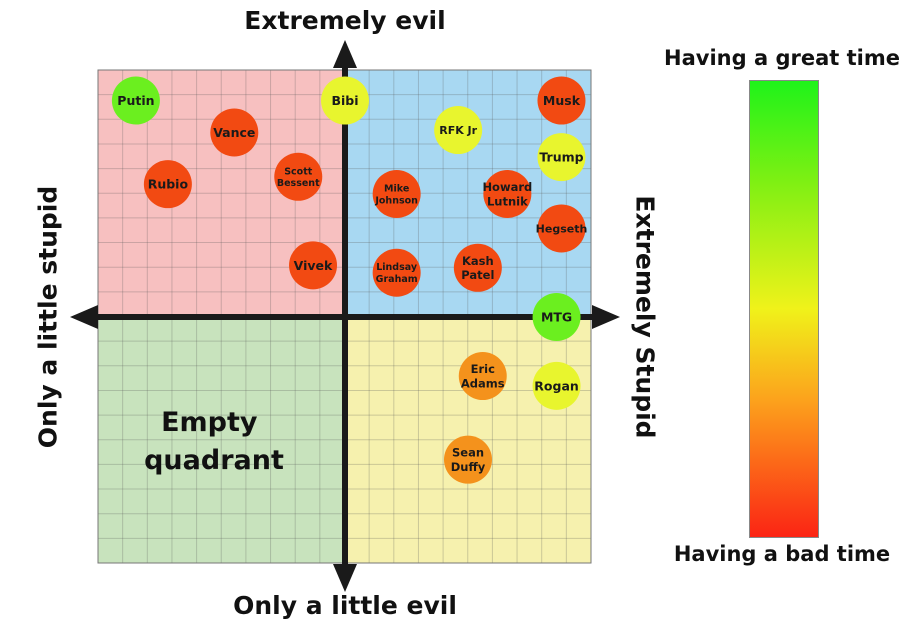 The image size is (906, 637). I want to click on marker-circle-putin, so click(135, 100).